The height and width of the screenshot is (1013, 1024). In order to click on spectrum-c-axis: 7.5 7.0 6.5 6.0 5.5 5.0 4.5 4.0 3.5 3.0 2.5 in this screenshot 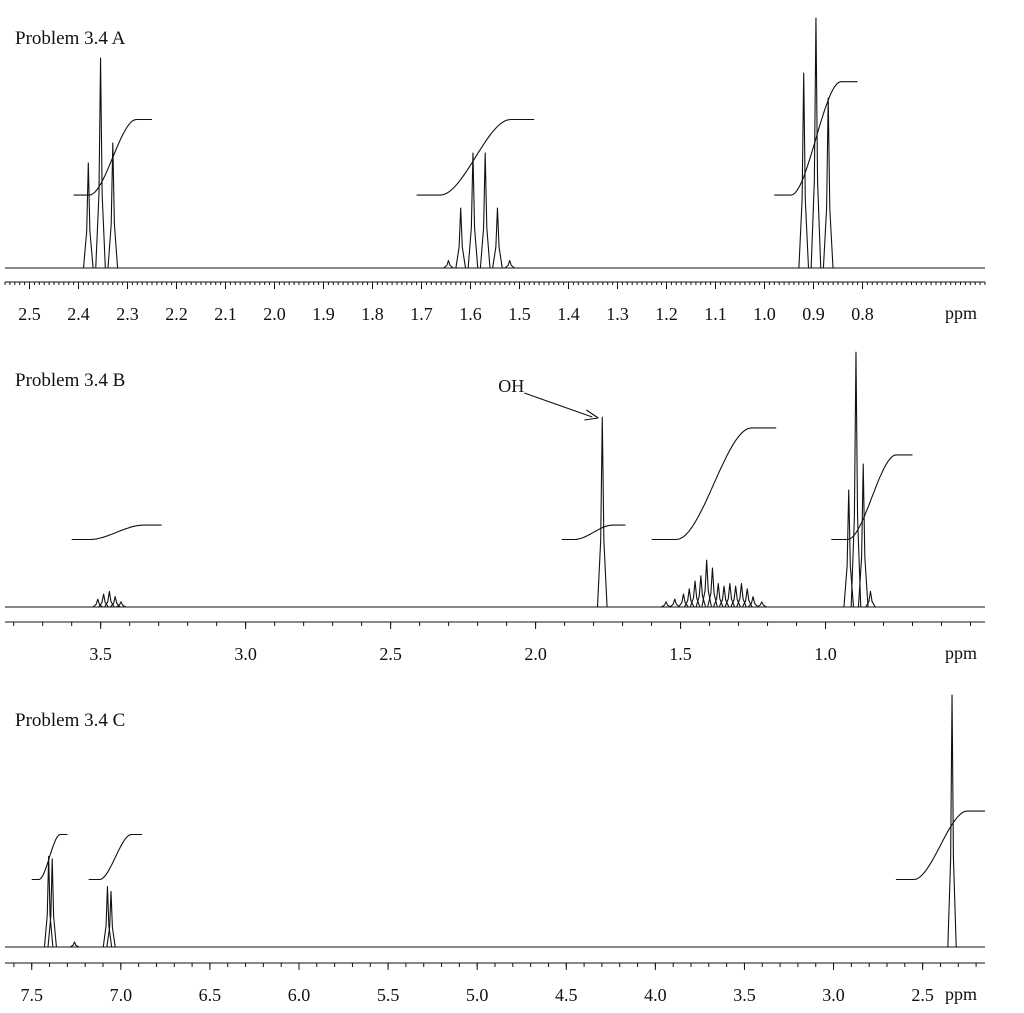, I will do `click(495, 983)`.